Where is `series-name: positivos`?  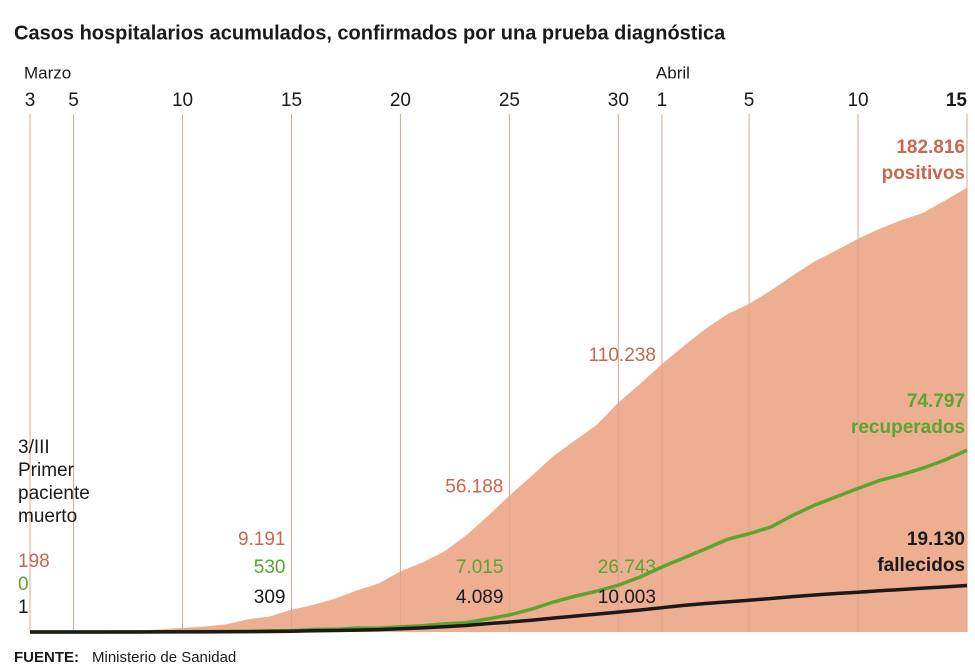
series-name: positivos is located at coordinates (923, 173).